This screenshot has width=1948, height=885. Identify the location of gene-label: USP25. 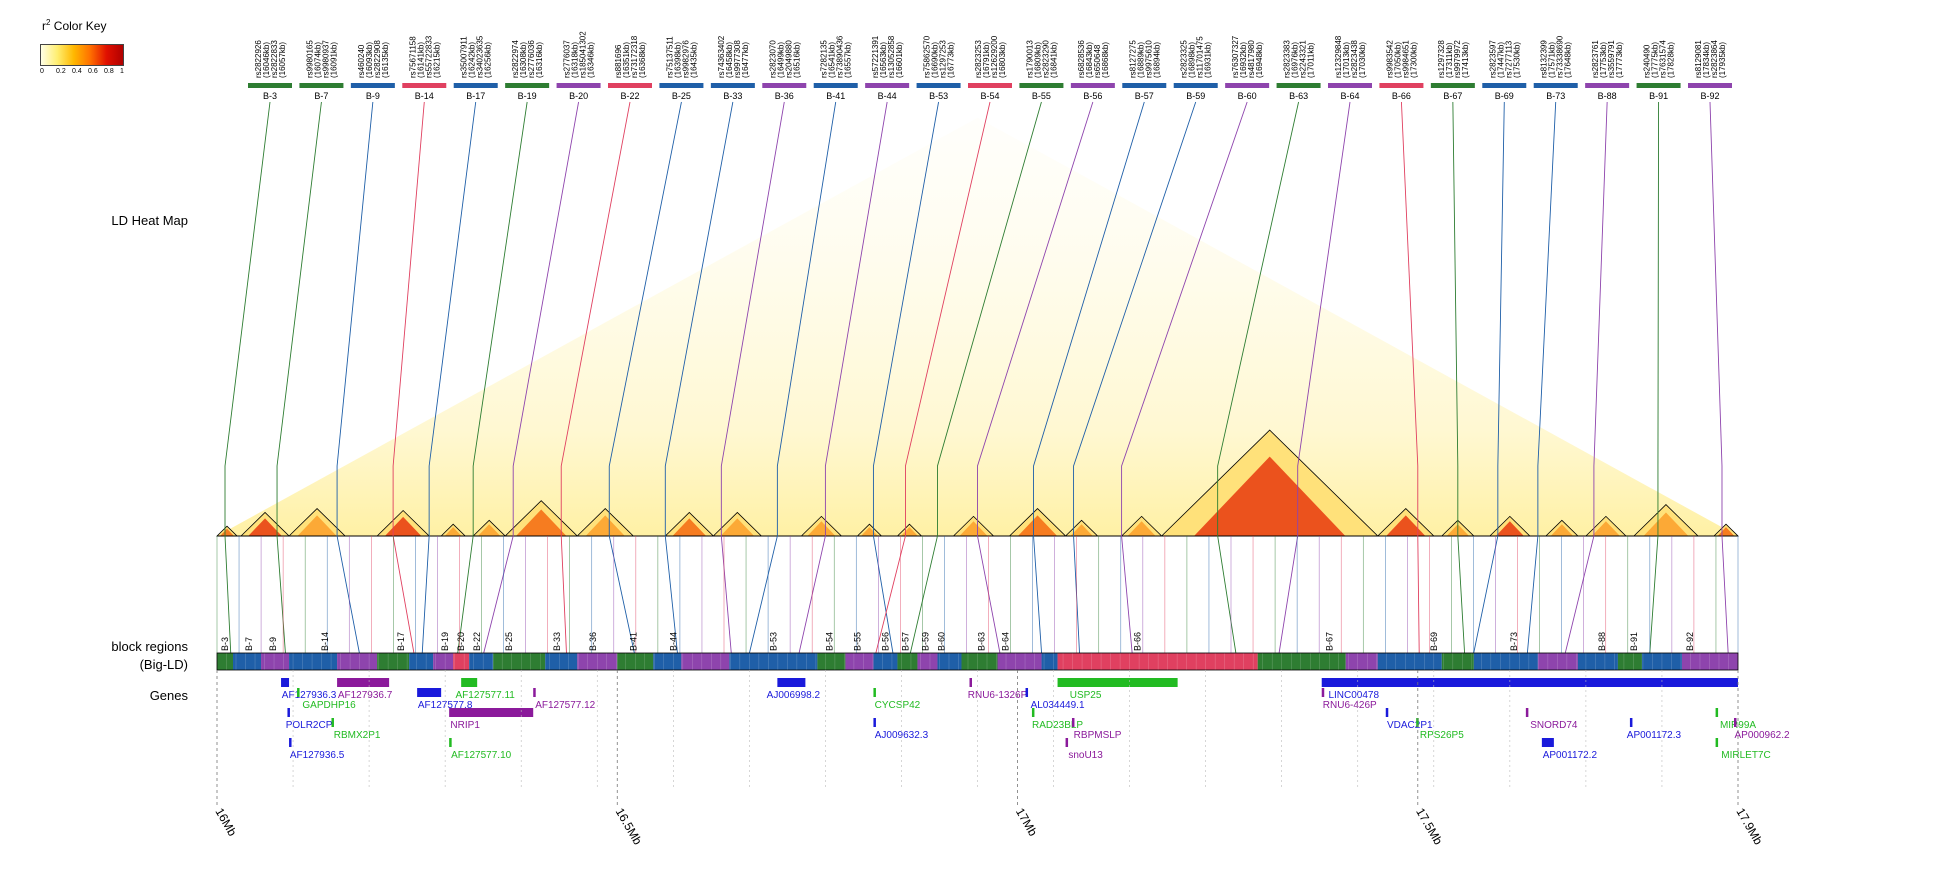
(1086, 695).